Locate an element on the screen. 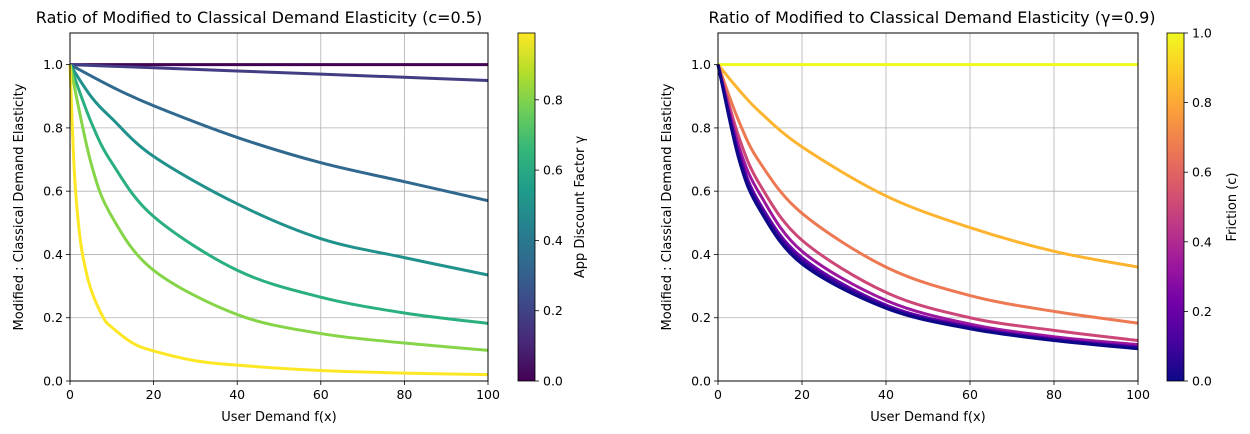 This screenshot has height=434, width=1250. chart-right-colorbar-gradient is located at coordinates (1175, 207).